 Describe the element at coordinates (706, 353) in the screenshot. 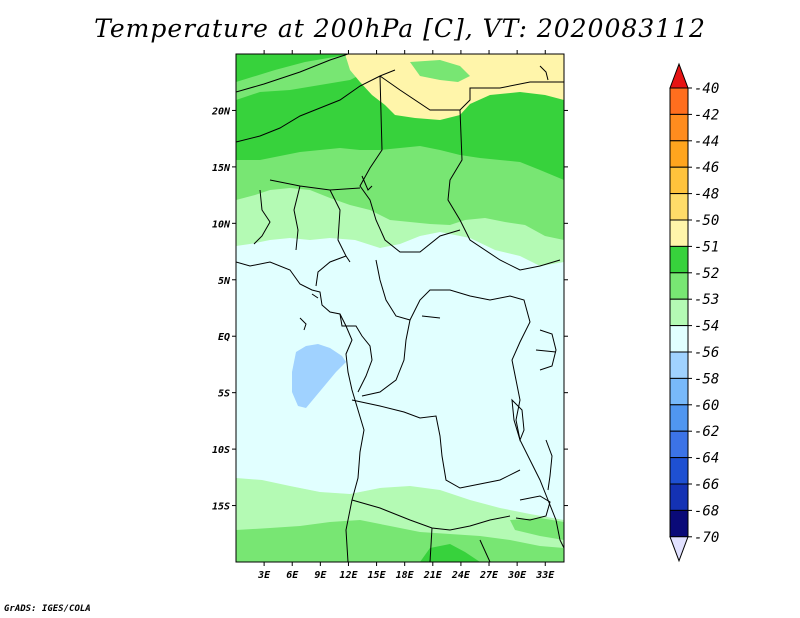

I see `colorbar-label-10: -56` at that location.